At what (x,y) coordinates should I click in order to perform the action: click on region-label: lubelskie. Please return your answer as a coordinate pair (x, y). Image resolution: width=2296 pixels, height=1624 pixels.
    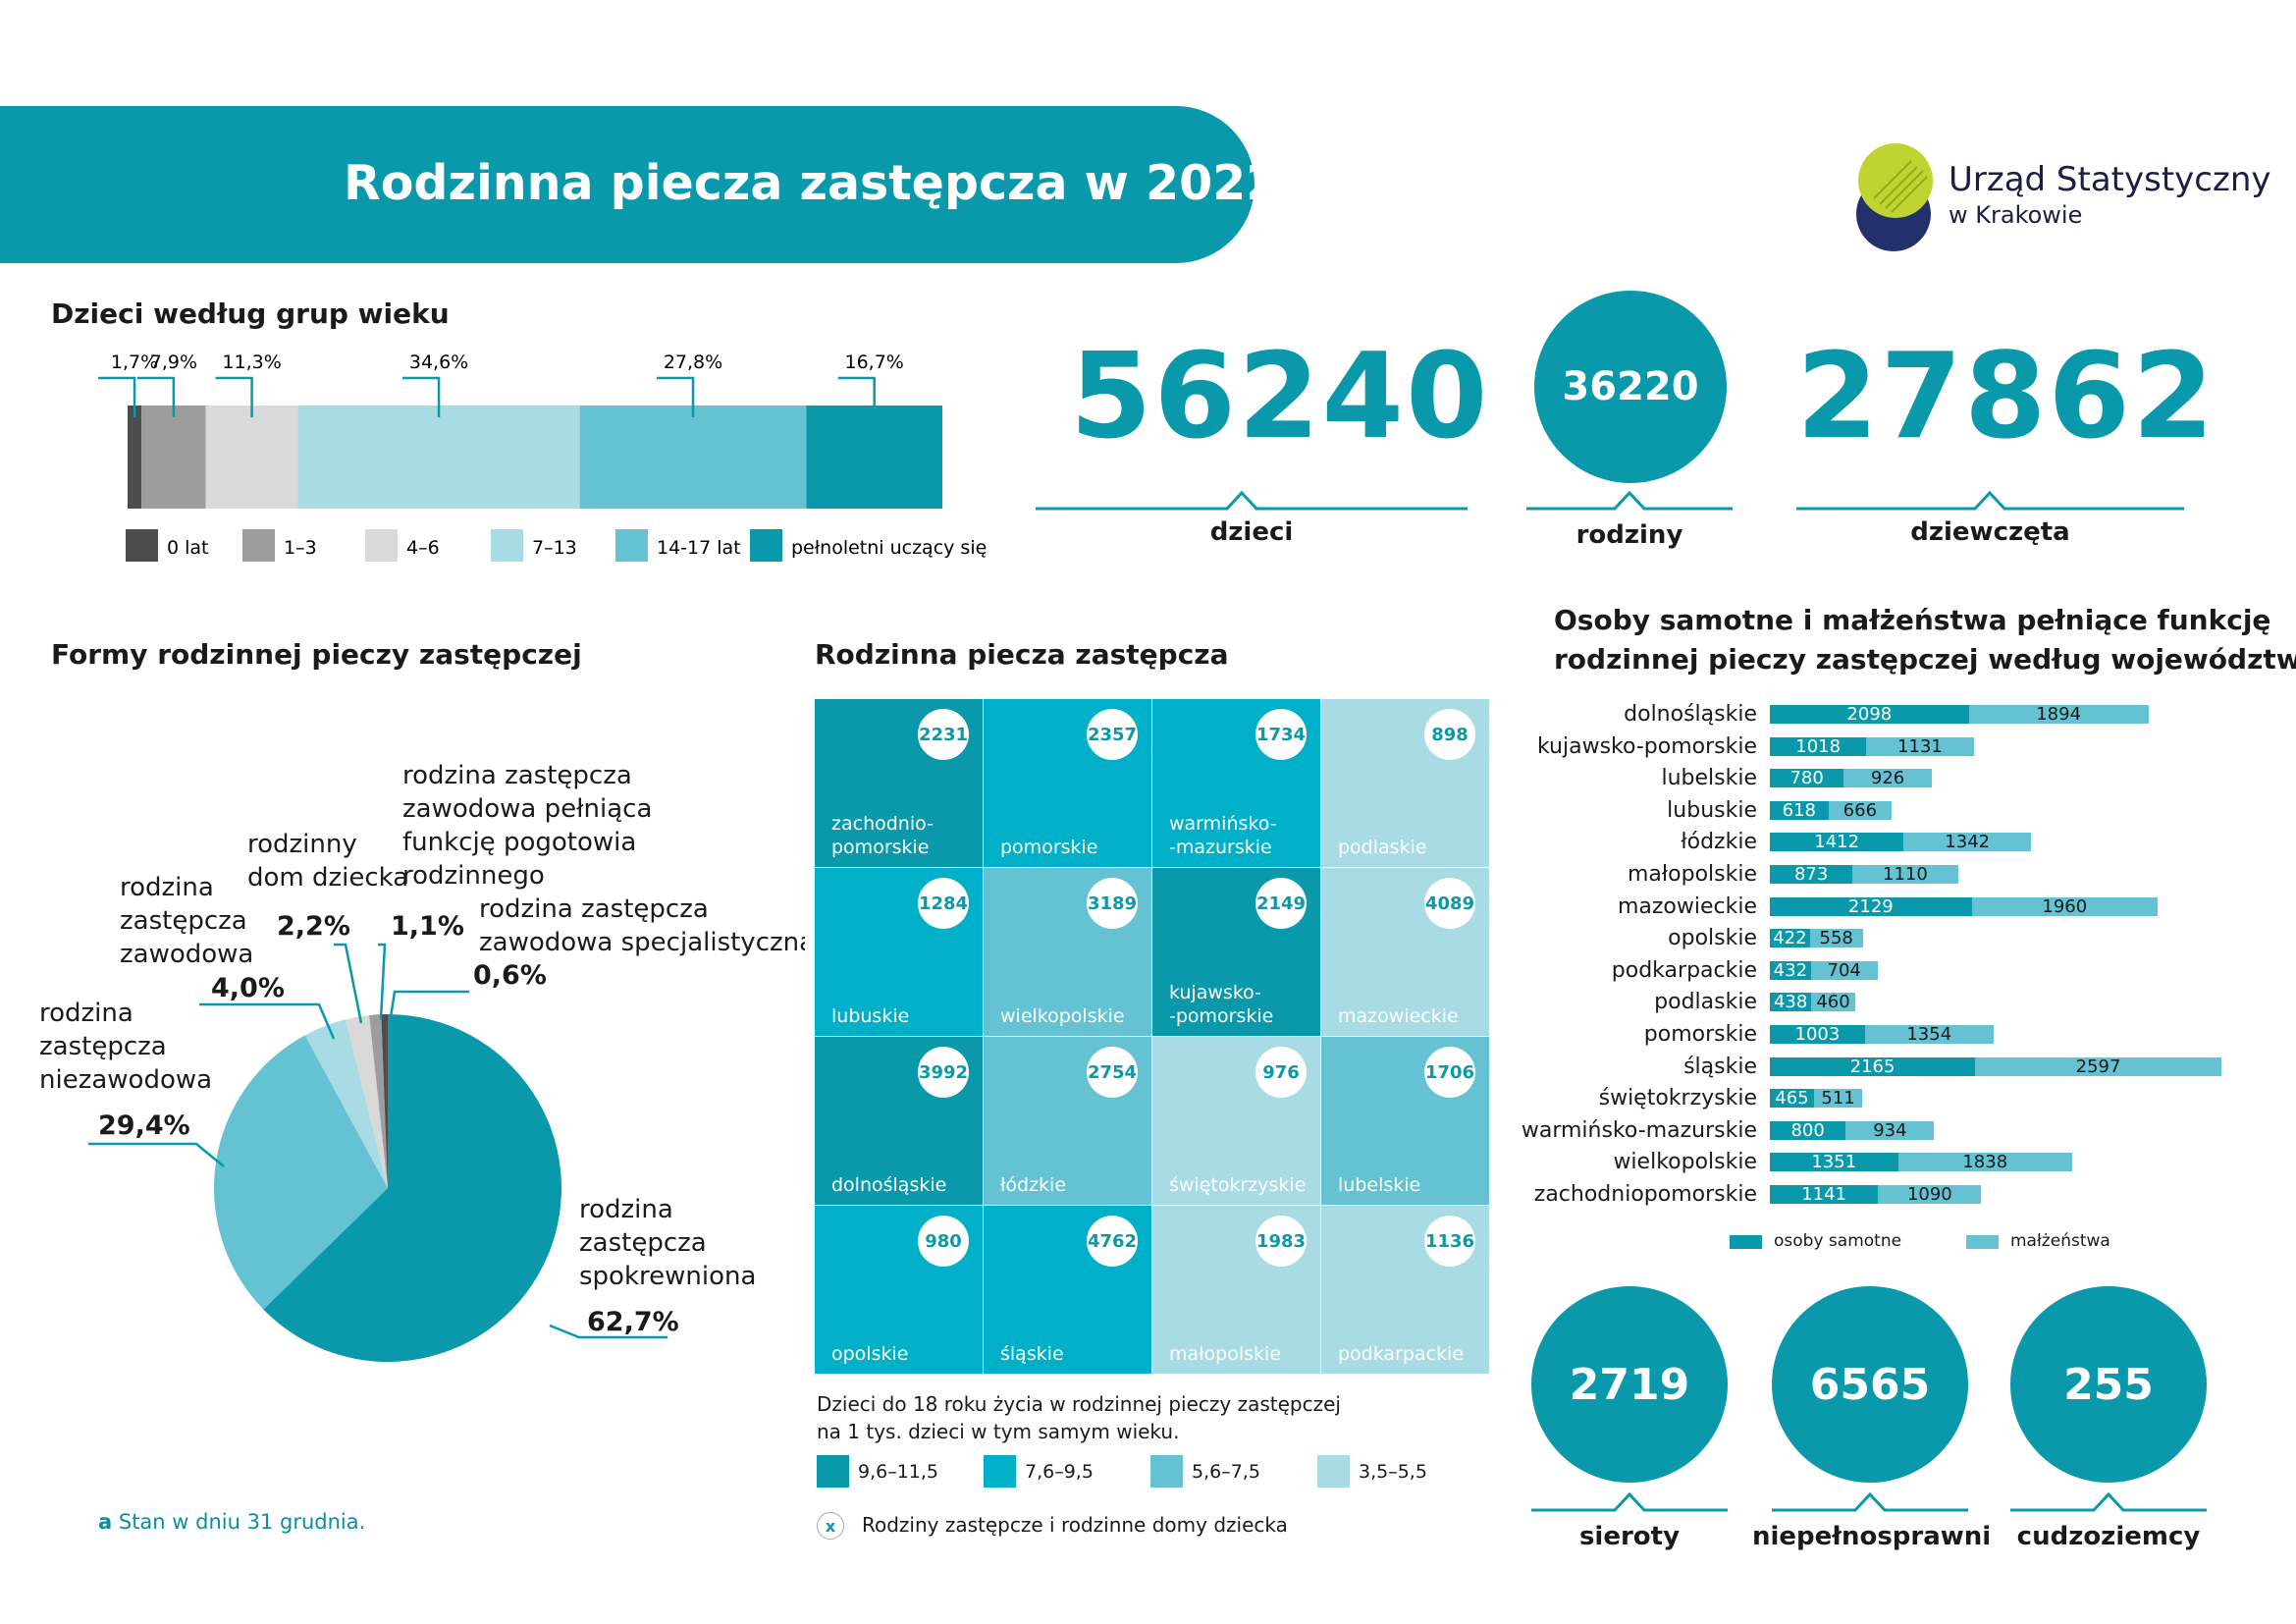
    Looking at the image, I should click on (1709, 778).